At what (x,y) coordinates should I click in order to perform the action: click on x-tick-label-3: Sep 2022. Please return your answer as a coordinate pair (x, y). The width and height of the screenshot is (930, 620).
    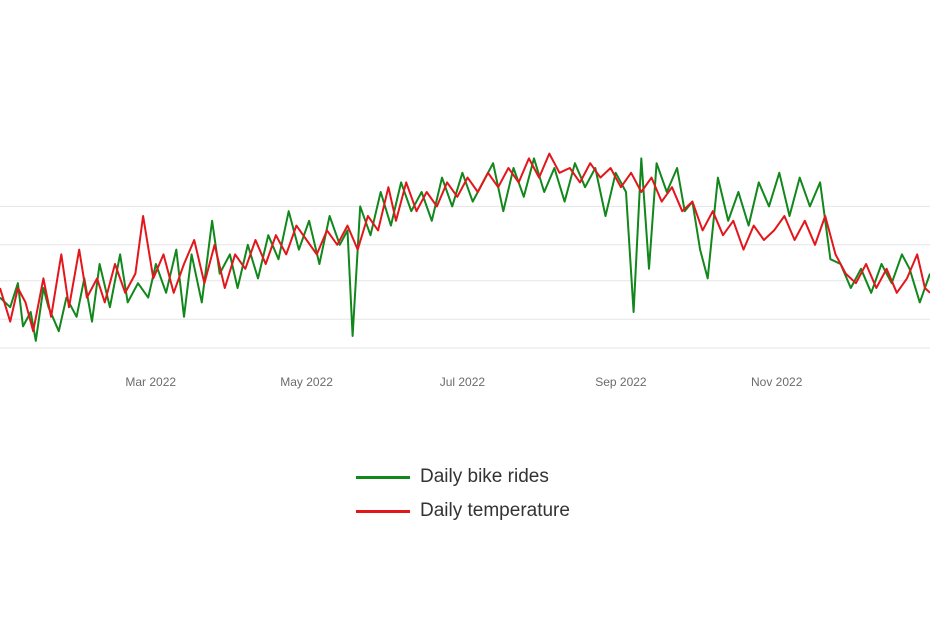
    Looking at the image, I should click on (621, 382).